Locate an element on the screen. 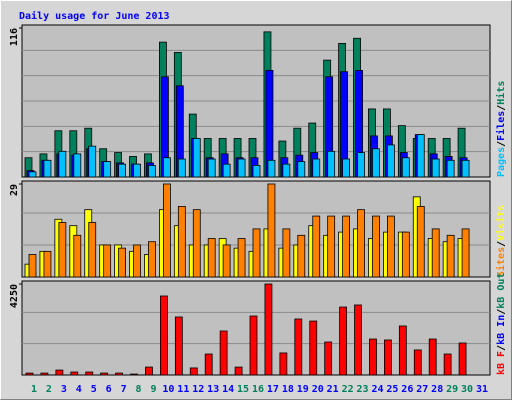  y-tick-label: 4250 is located at coordinates (14, 296).